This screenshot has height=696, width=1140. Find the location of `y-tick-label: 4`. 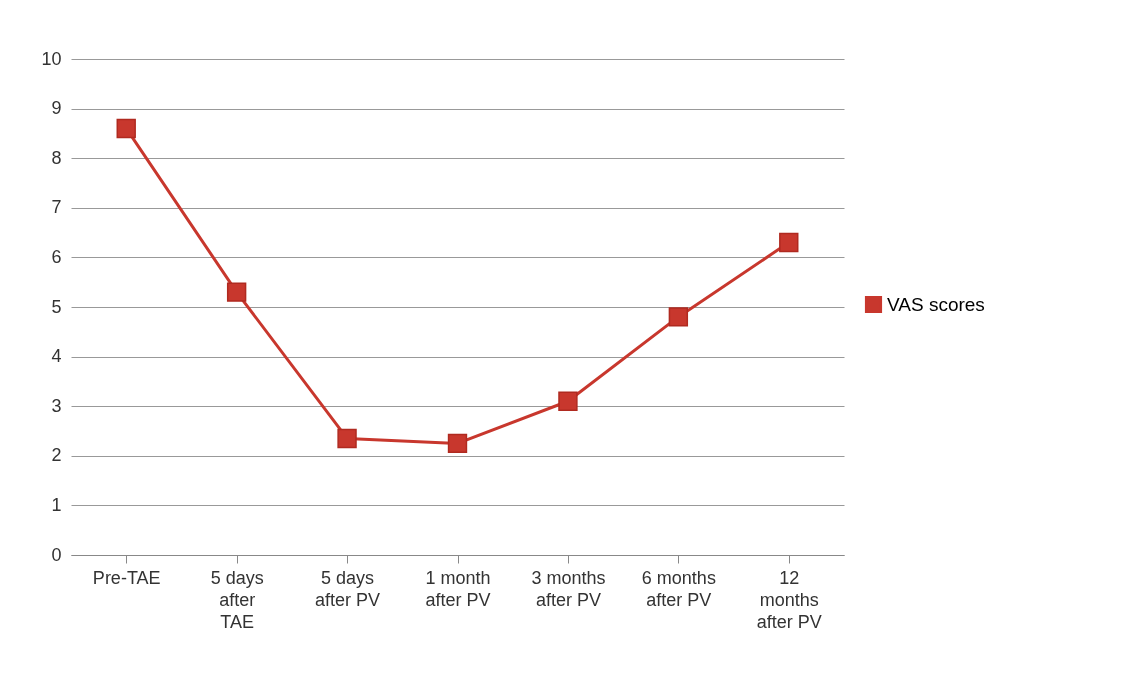

y-tick-label: 4 is located at coordinates (56, 356).